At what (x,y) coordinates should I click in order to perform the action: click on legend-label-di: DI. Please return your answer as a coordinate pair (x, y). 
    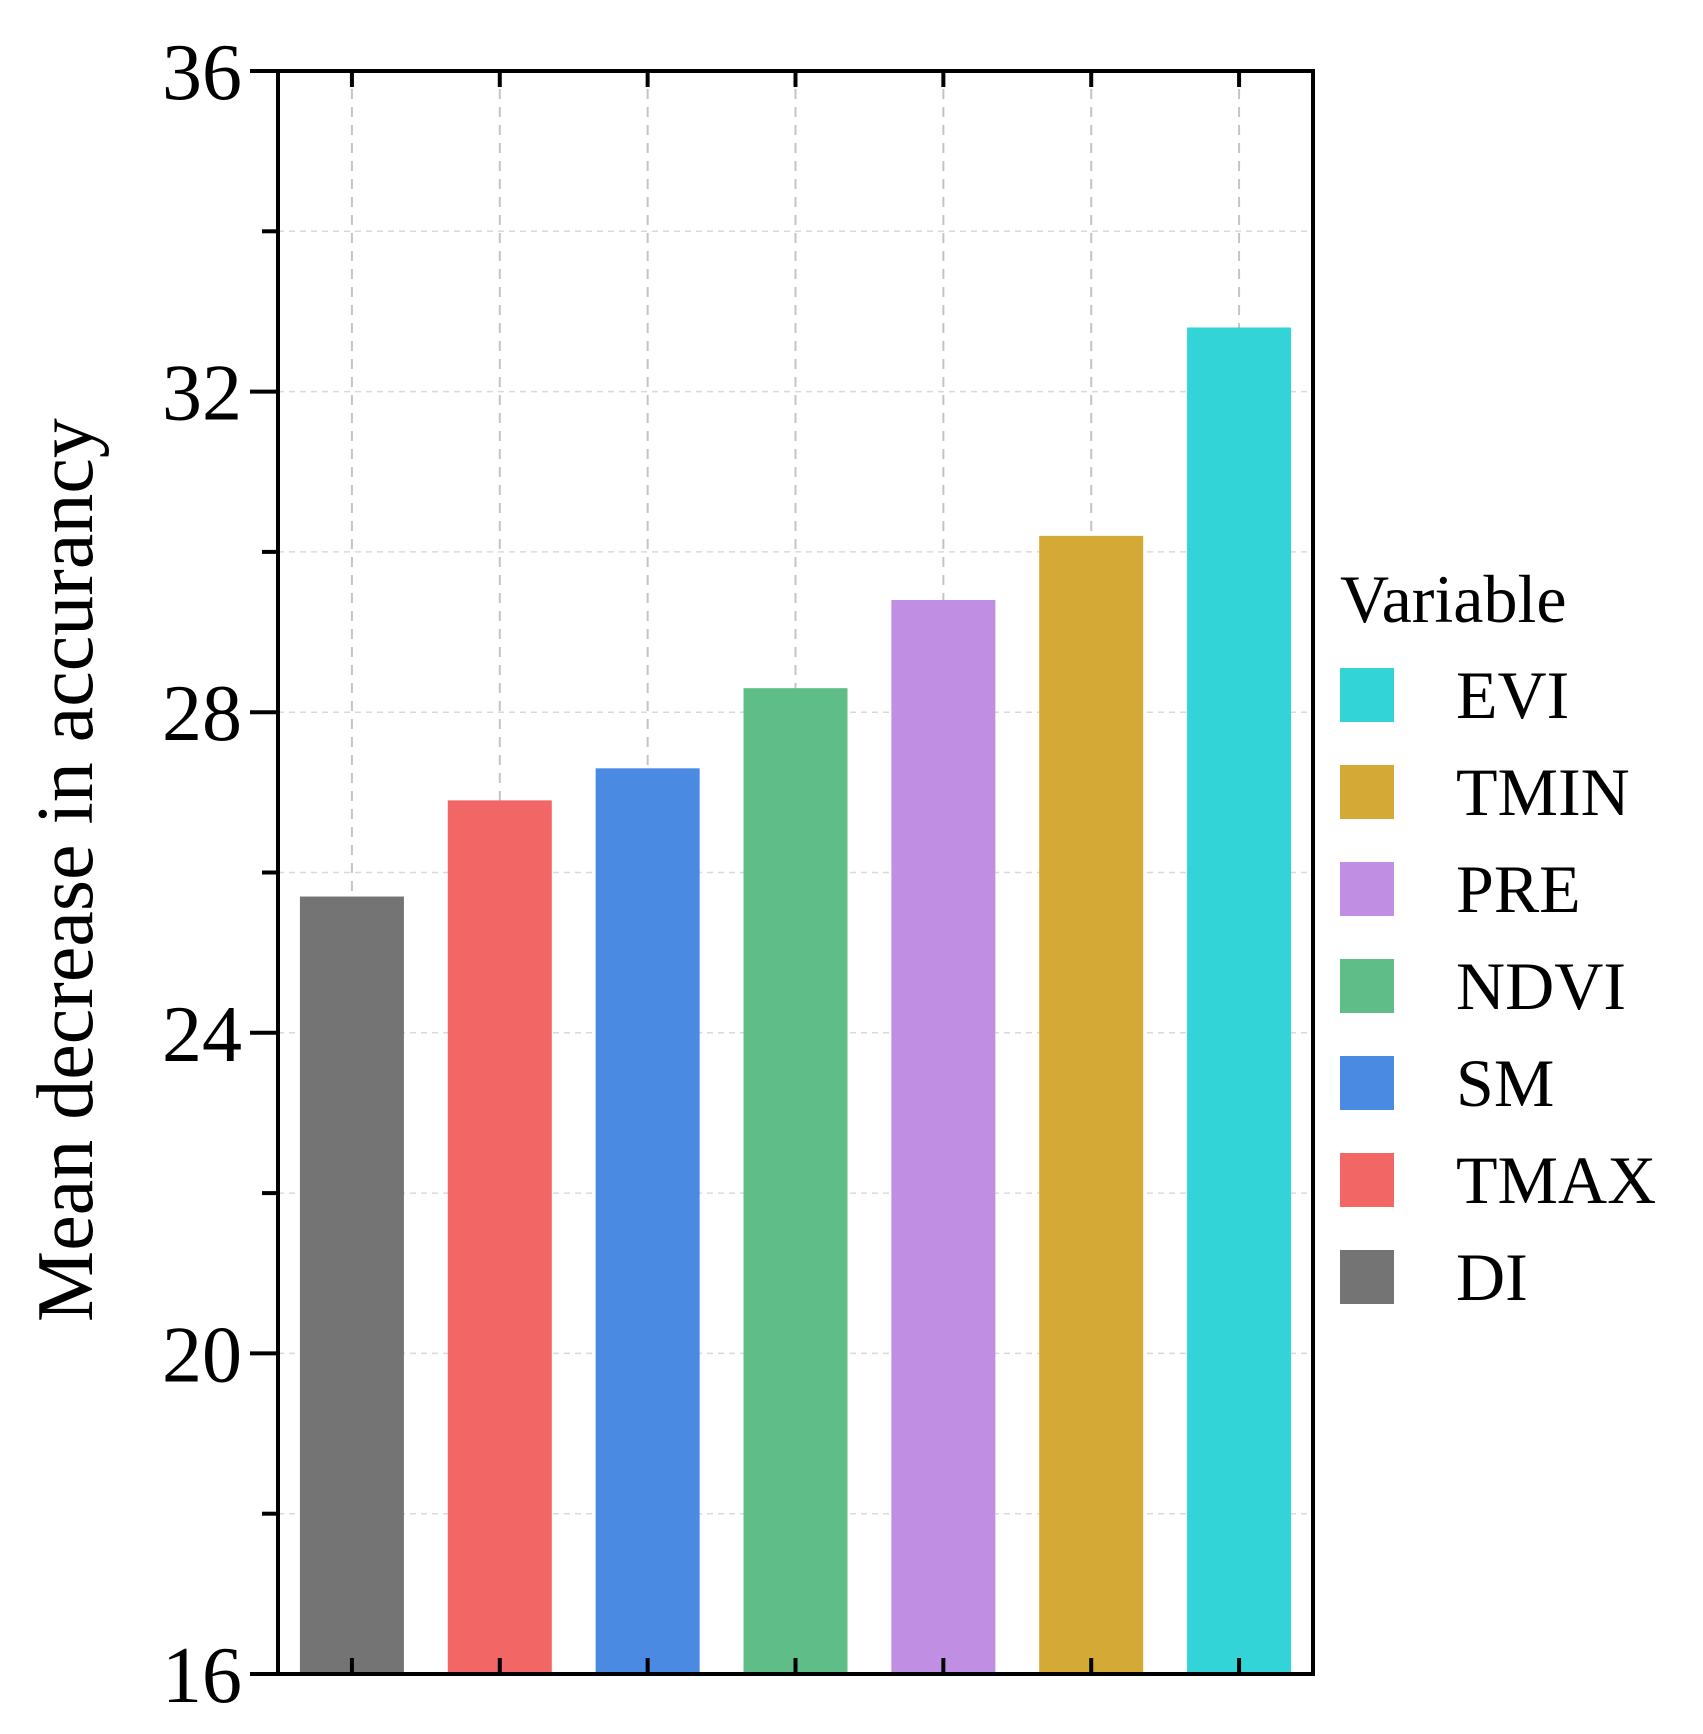
    Looking at the image, I should click on (1492, 1277).